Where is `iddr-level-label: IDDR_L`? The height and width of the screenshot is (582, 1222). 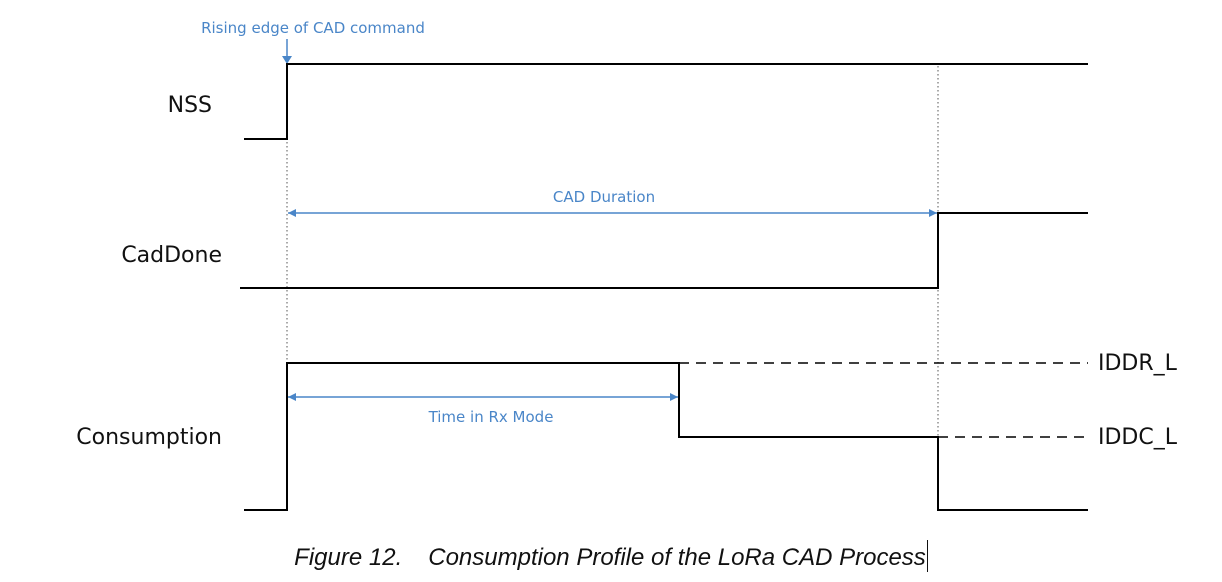 iddr-level-label: IDDR_L is located at coordinates (1138, 363).